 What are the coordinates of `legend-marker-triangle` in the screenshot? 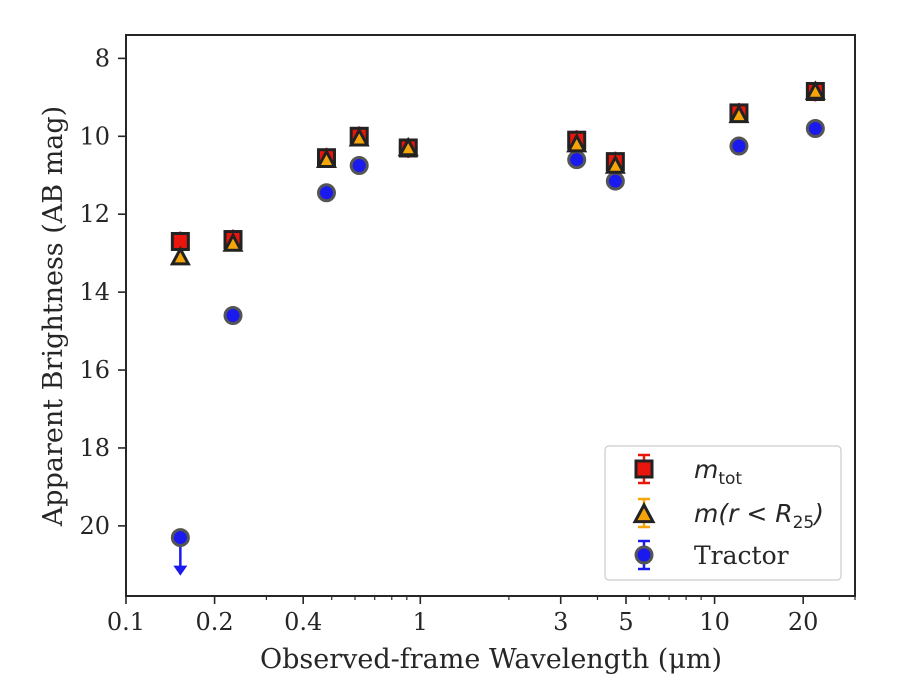 It's located at (644, 512).